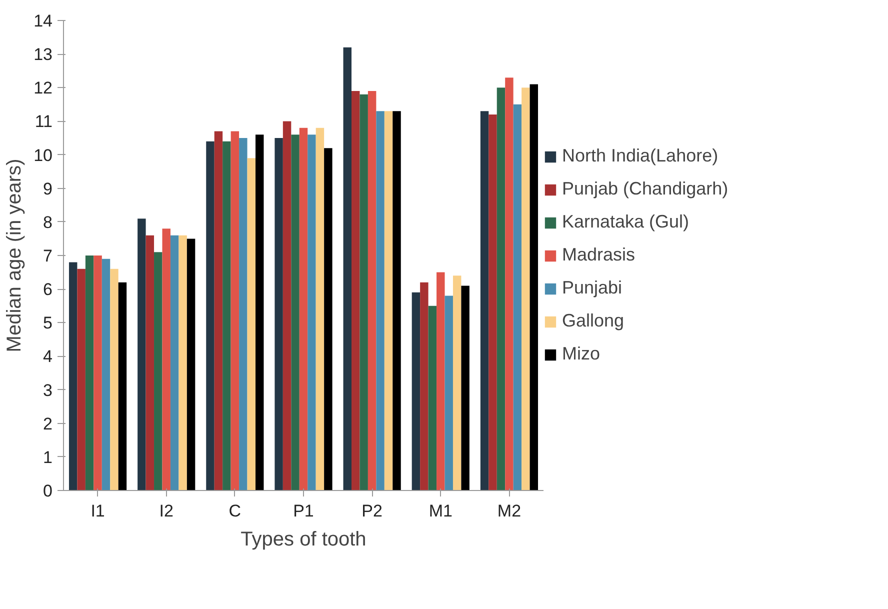  What do you see at coordinates (166, 511) in the screenshot?
I see `x-tick-label: I2` at bounding box center [166, 511].